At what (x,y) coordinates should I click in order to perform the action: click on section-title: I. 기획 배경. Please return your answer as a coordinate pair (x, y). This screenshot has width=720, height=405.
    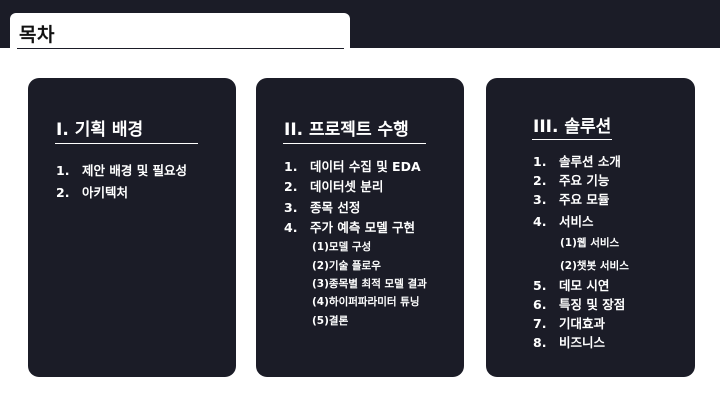
    Looking at the image, I should click on (100, 130).